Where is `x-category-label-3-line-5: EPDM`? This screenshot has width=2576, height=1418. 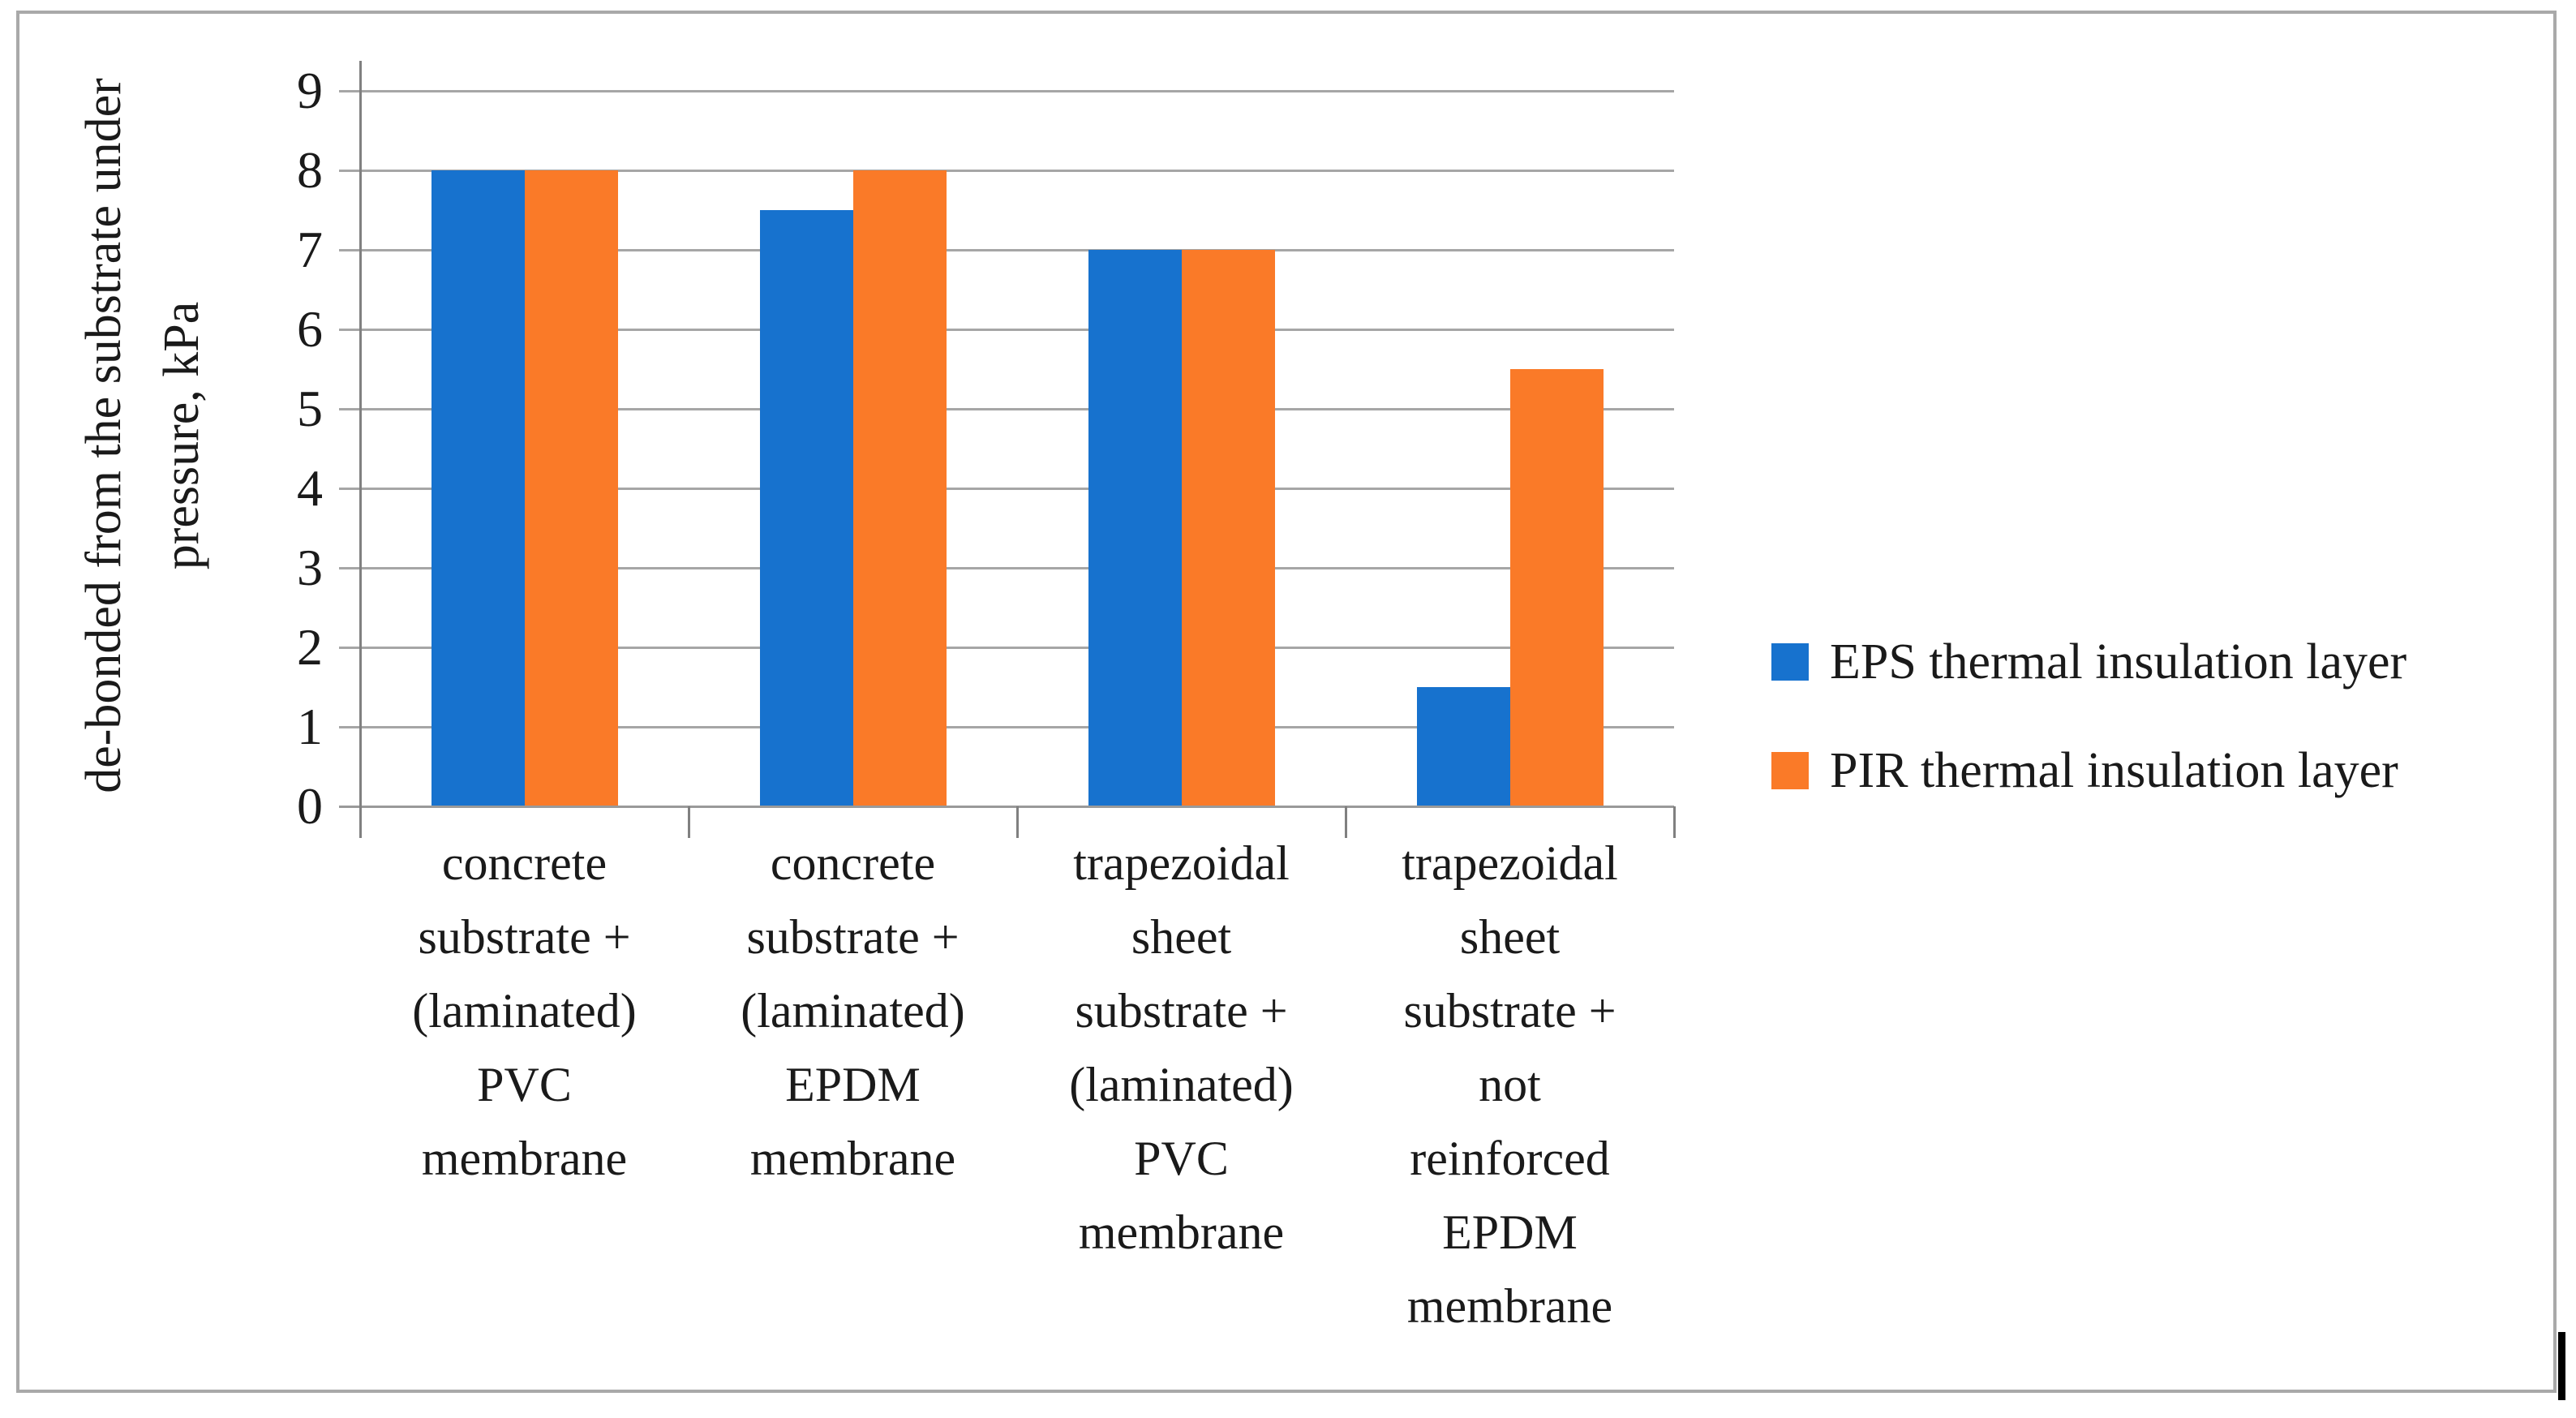
x-category-label-3-line-5: EPDM is located at coordinates (1510, 1232).